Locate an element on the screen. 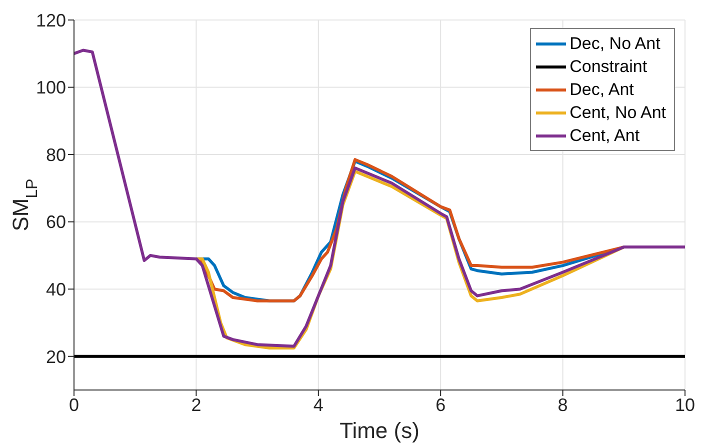 This screenshot has height=448, width=701. y-tick-label: 120 is located at coordinates (51, 20).